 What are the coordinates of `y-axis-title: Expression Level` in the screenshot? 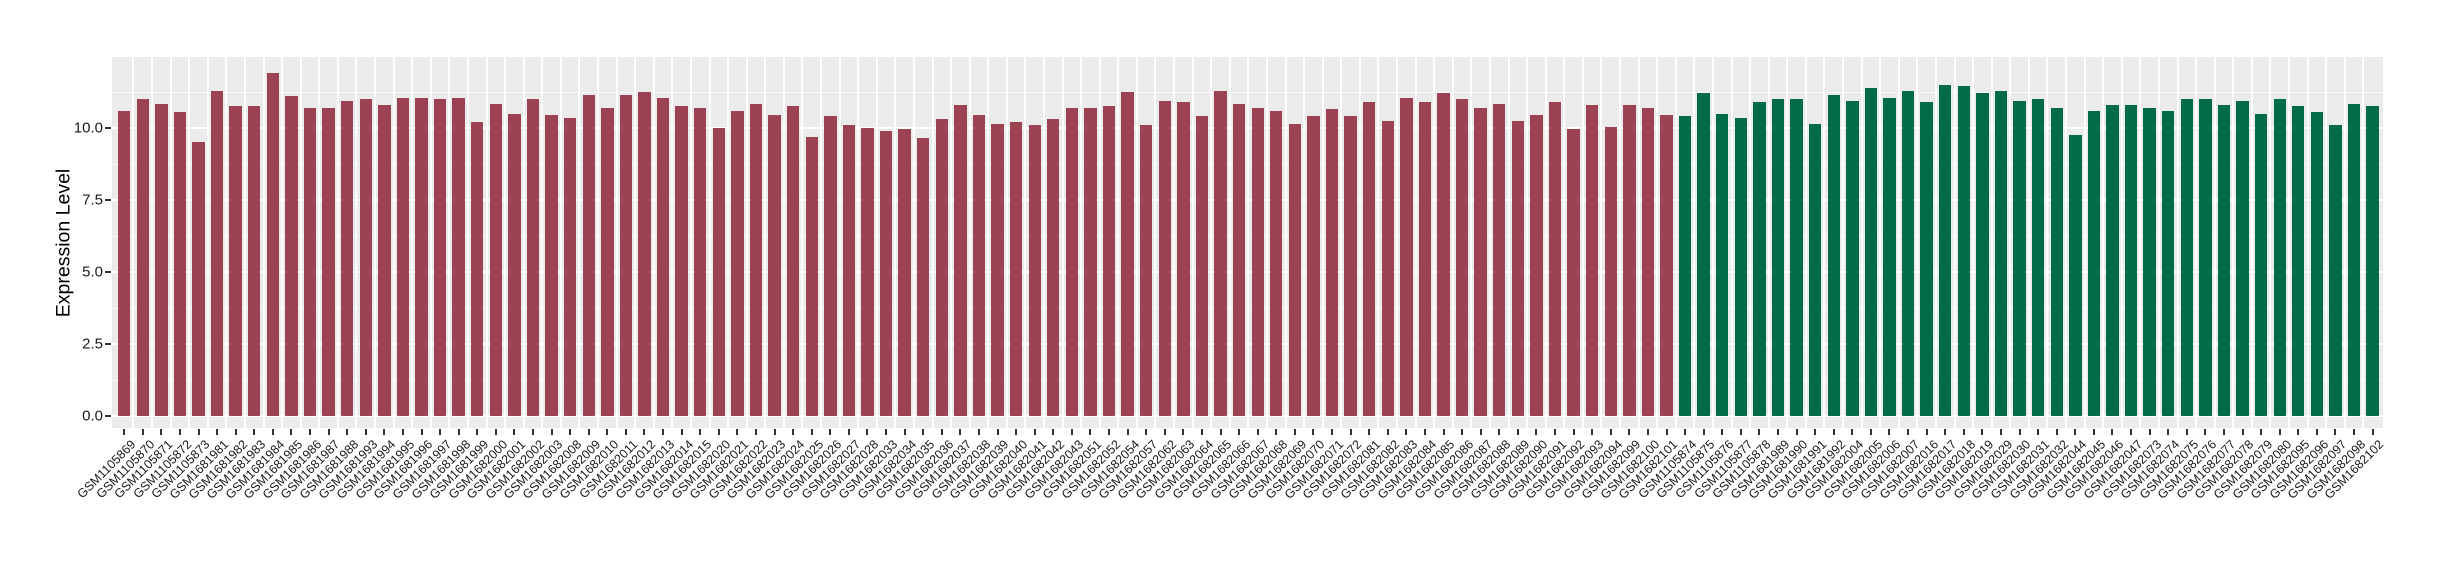 It's located at (63, 243).